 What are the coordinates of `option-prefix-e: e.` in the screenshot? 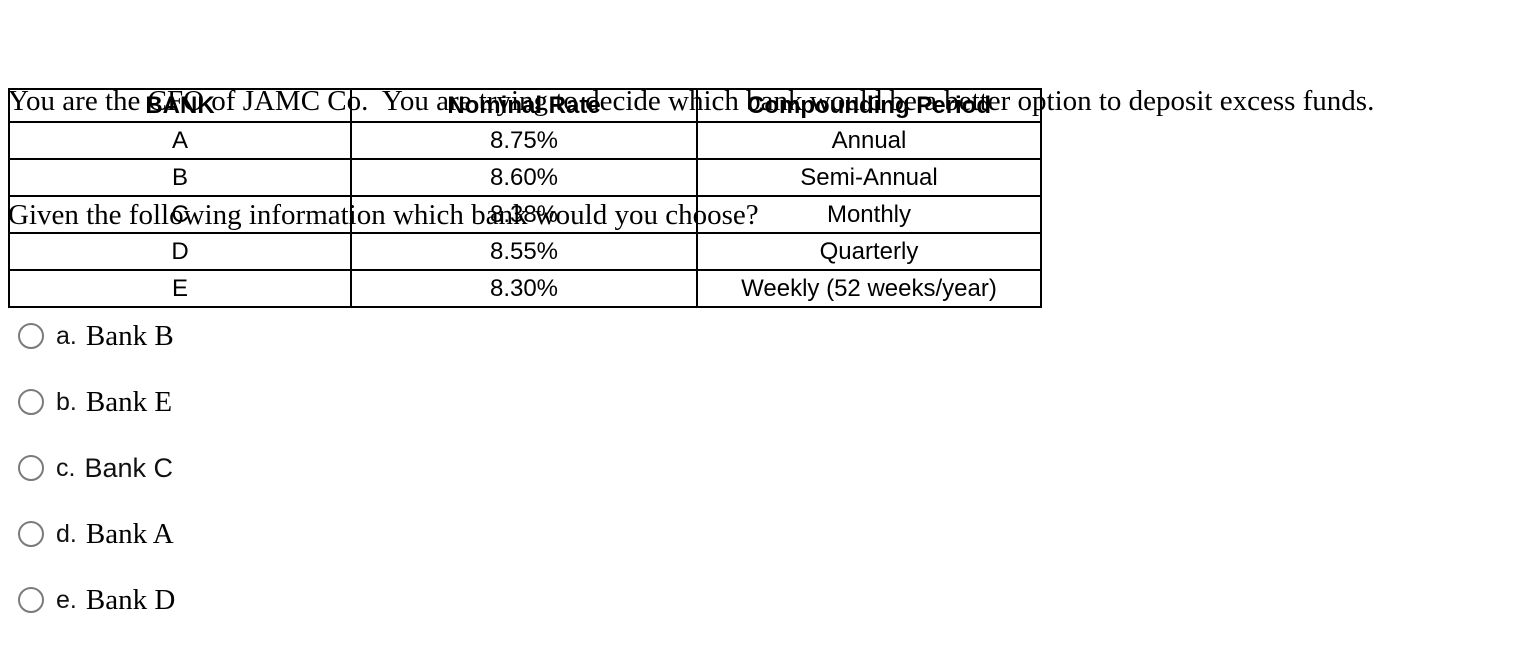 It's located at (66, 599).